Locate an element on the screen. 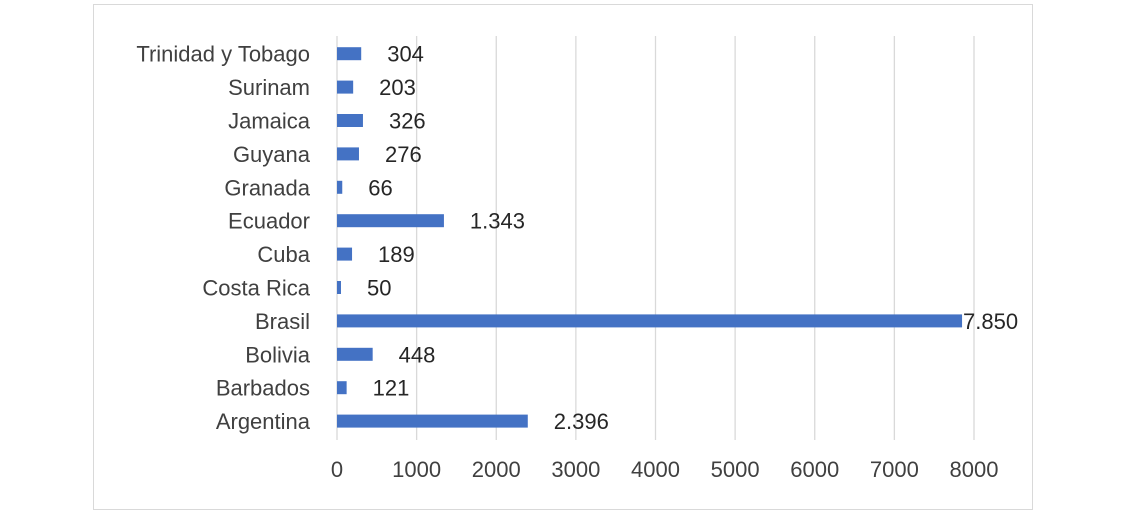 Image resolution: width=1125 pixels, height=514 pixels. category-label: Brasil is located at coordinates (282, 321).